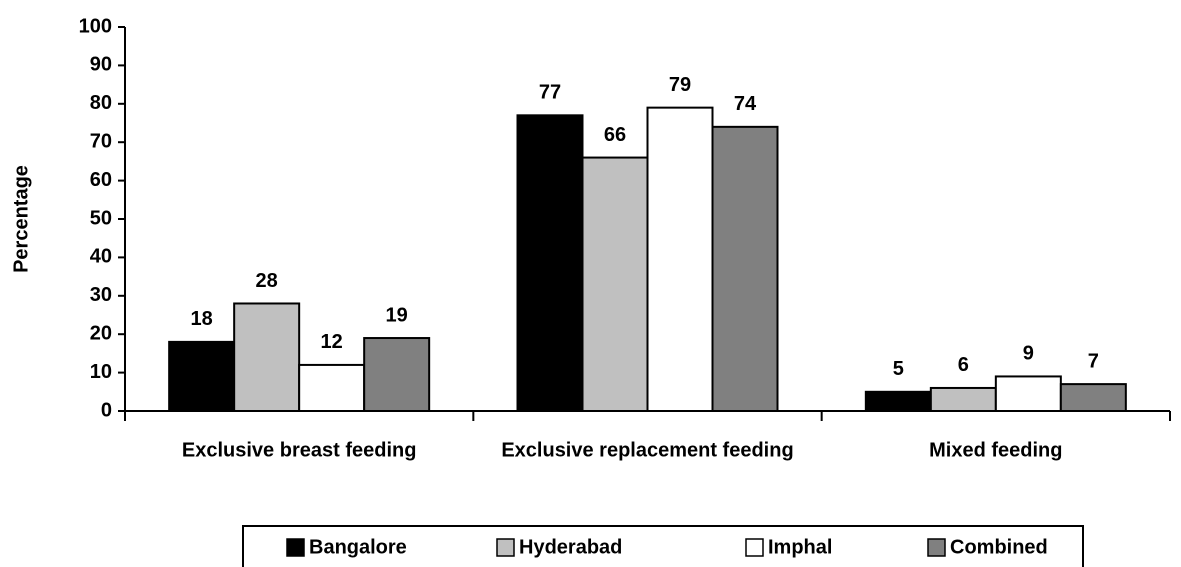 The image size is (1181, 567). Describe the element at coordinates (358, 547) in the screenshot. I see `legend-label: Bangalore` at that location.